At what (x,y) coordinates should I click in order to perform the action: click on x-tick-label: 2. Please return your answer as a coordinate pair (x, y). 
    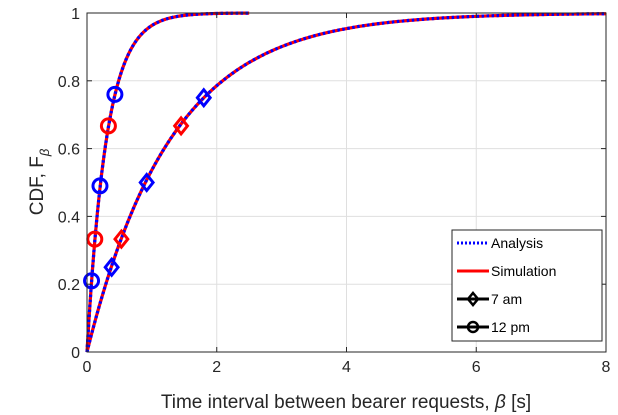
    Looking at the image, I should click on (216, 367).